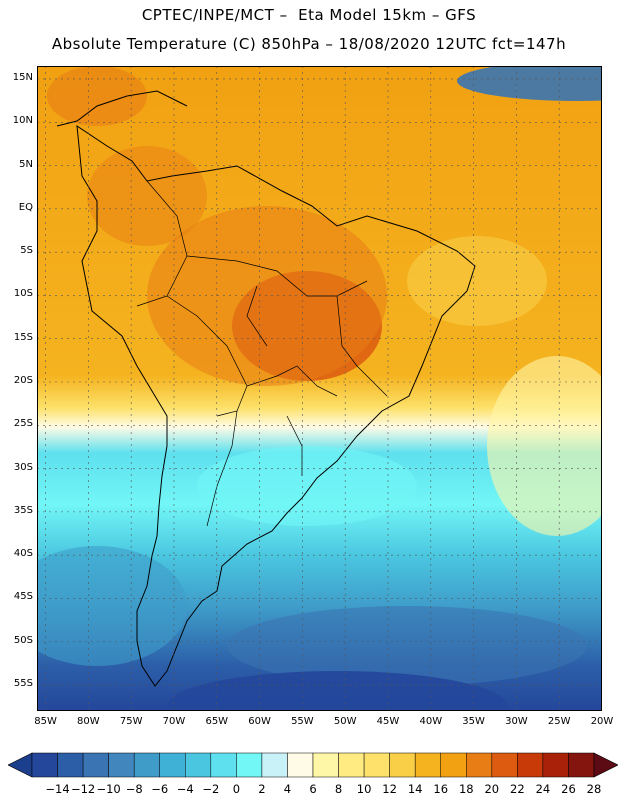 This screenshot has width=618, height=800. I want to click on lat-tick-label: EQ, so click(25, 207).